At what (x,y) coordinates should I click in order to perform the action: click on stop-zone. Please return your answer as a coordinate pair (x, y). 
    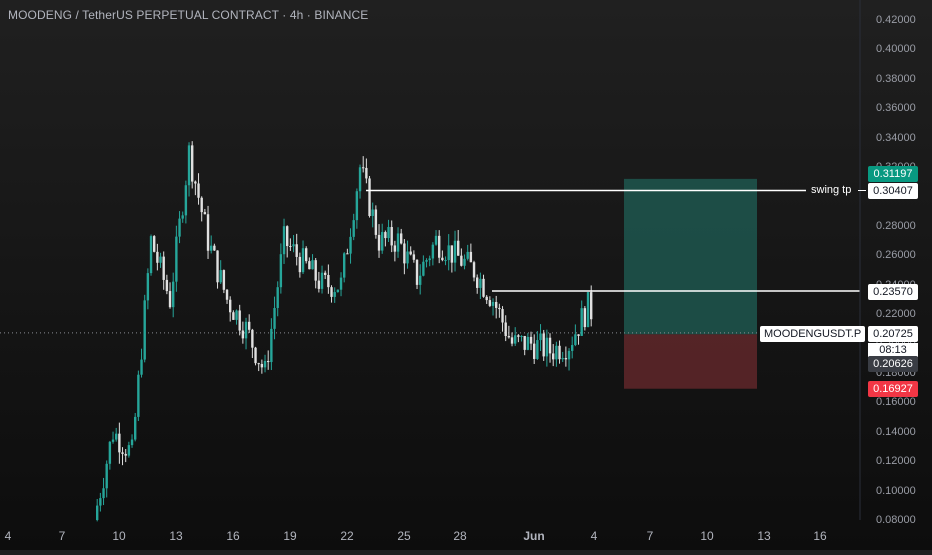
    Looking at the image, I should click on (690, 361).